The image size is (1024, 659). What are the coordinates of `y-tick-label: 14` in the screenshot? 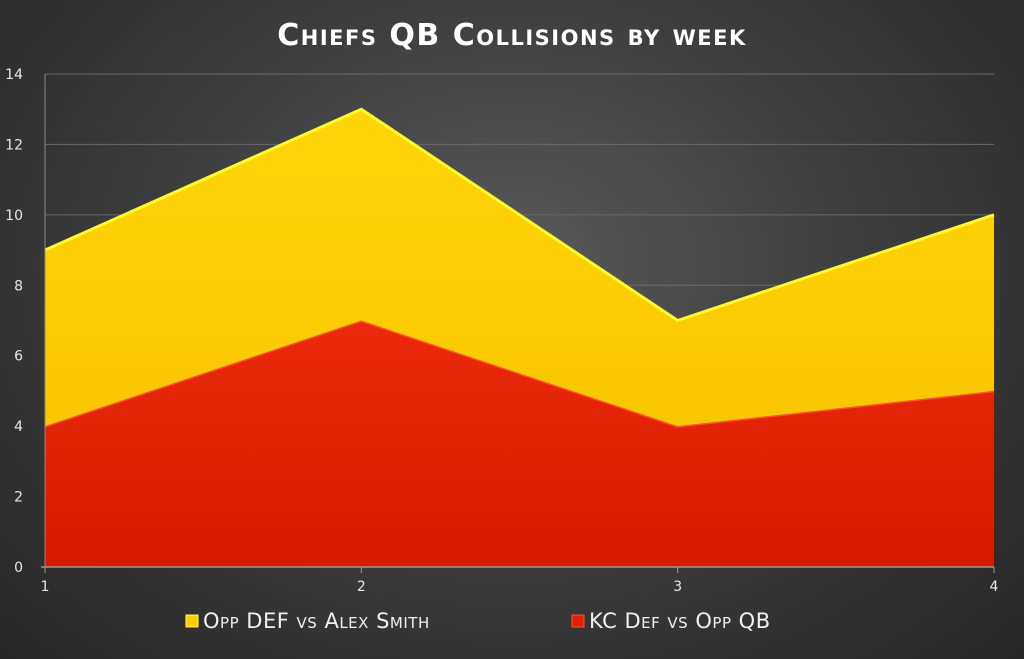 It's located at (14, 75).